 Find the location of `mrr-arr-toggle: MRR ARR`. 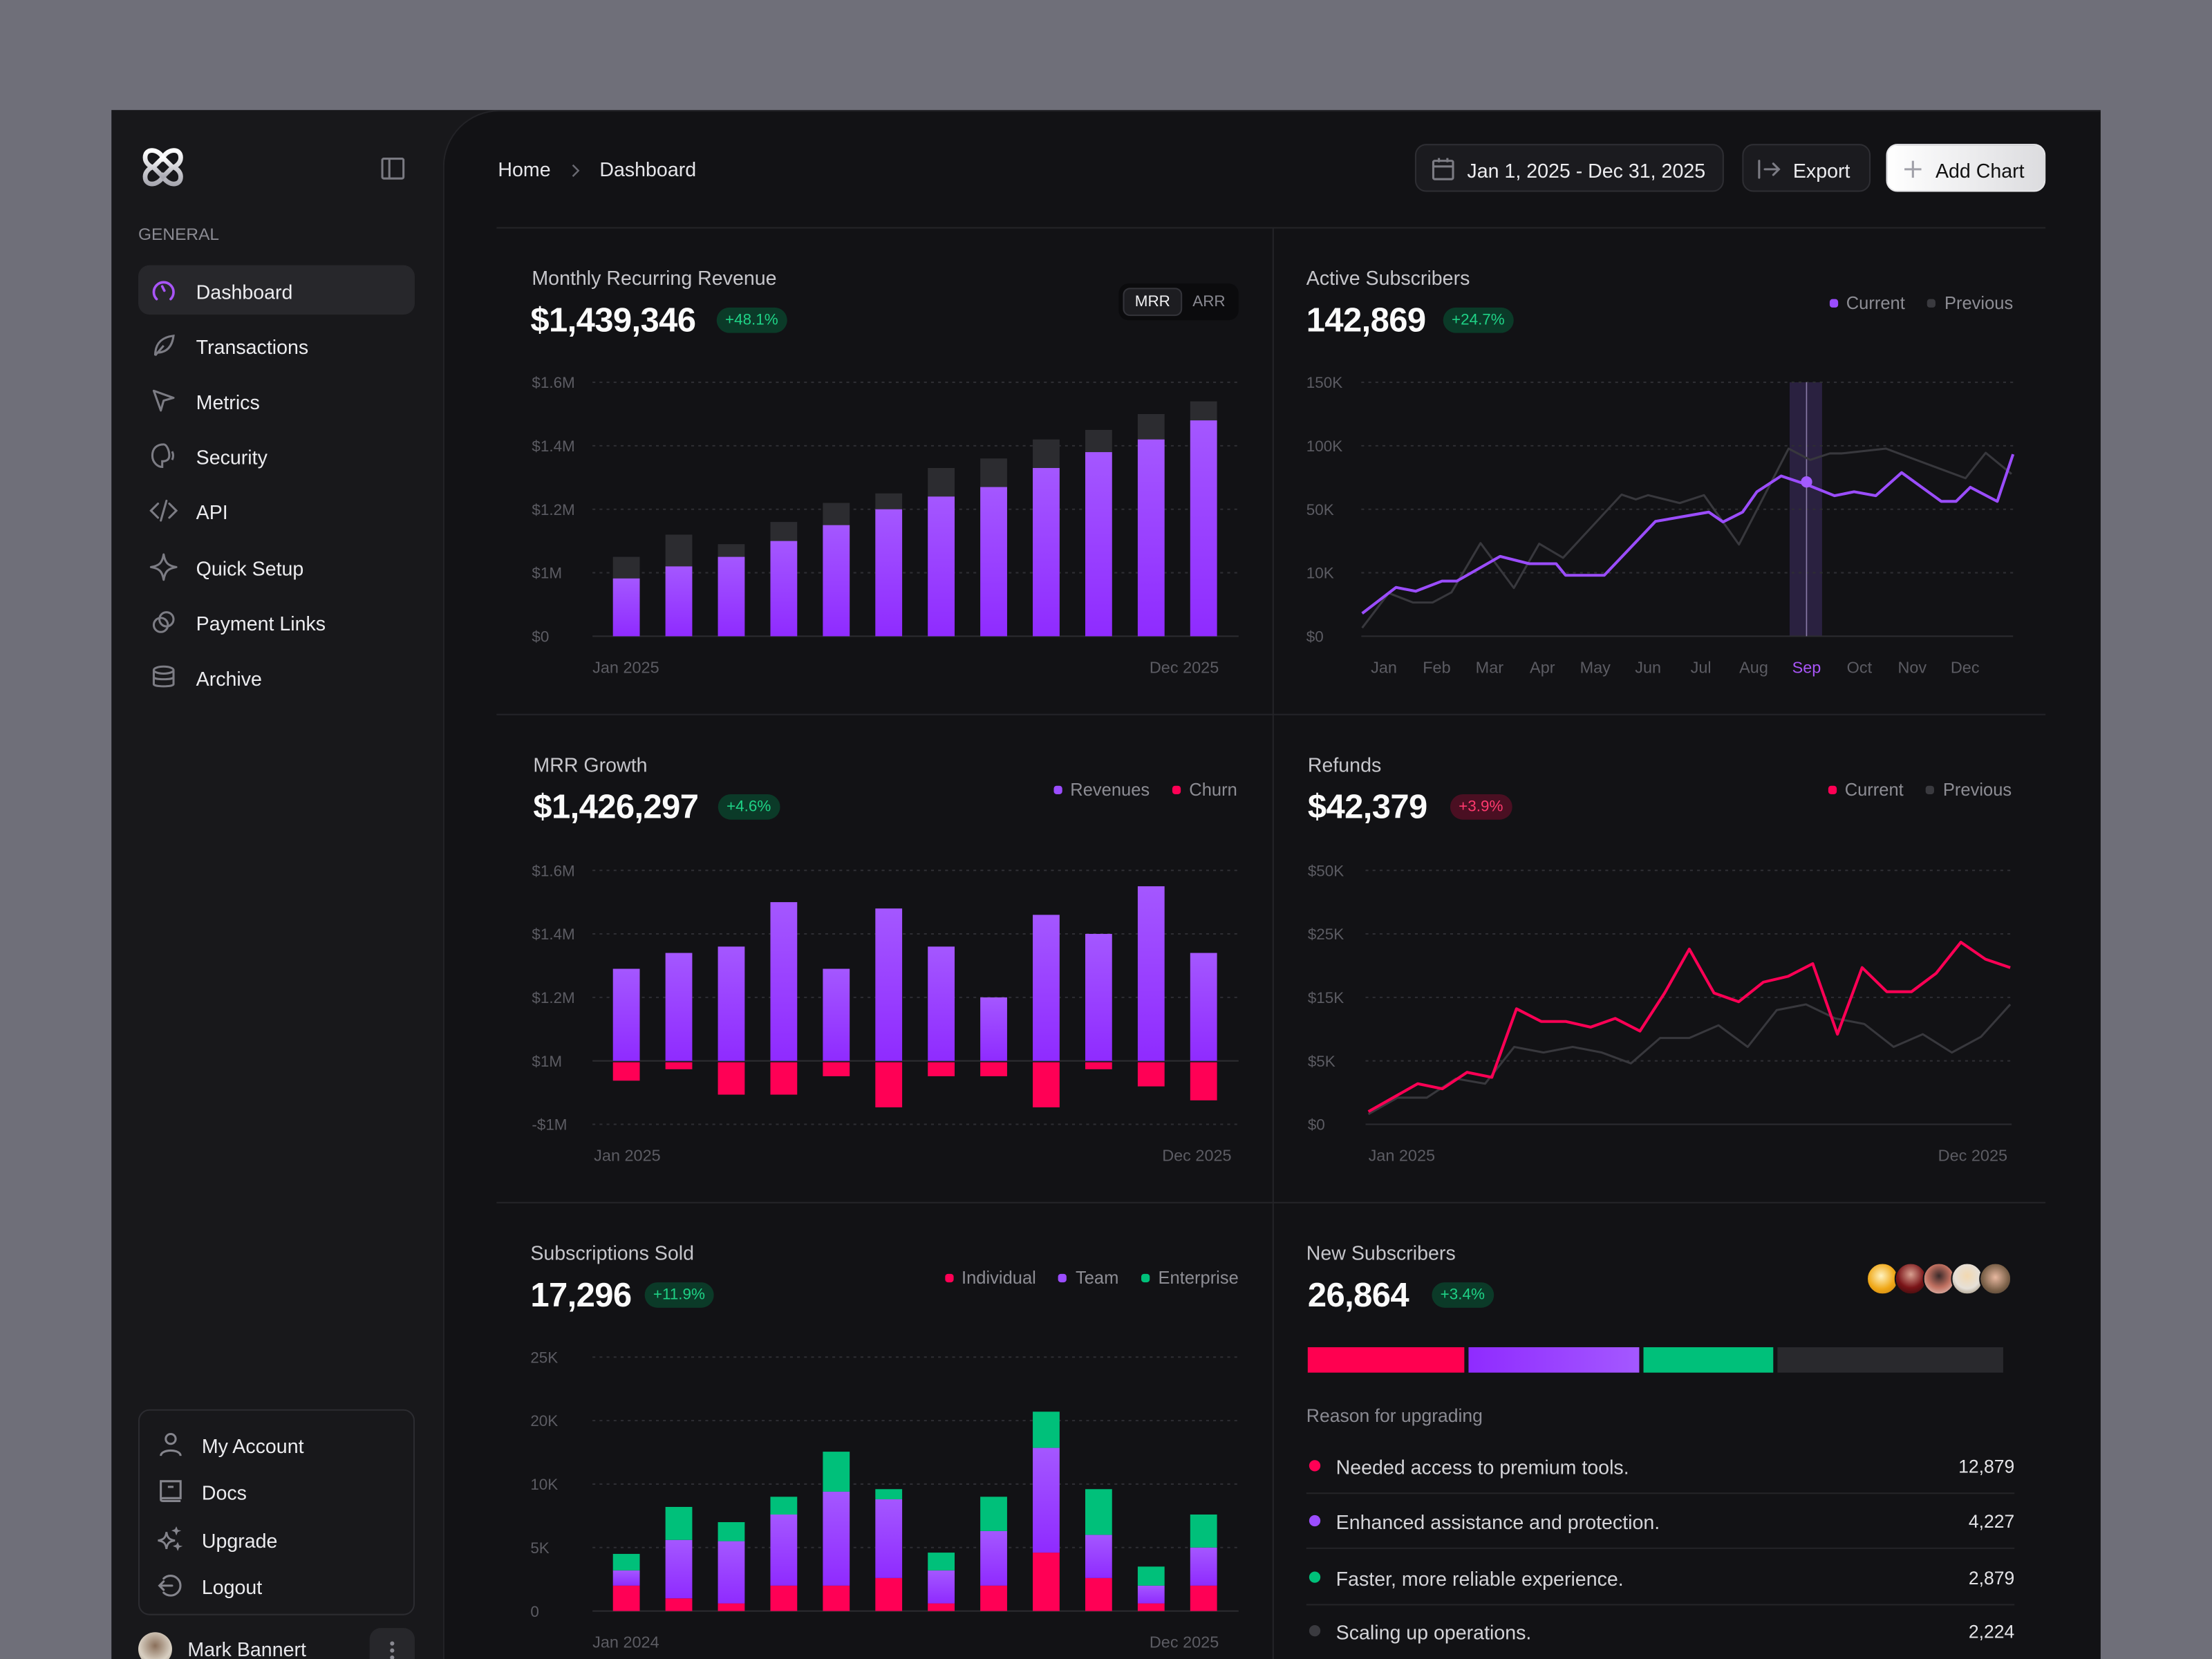

mrr-arr-toggle: MRR ARR is located at coordinates (1178, 302).